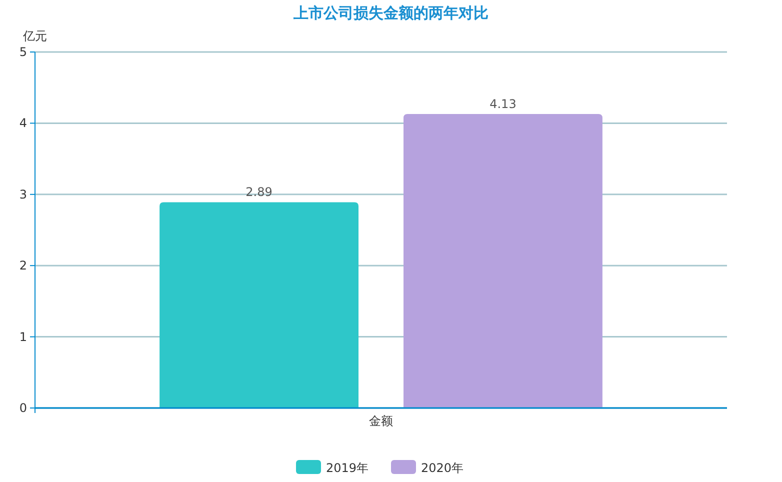 Image resolution: width=782 pixels, height=482 pixels. I want to click on y-tick-label: 1, so click(23, 337).